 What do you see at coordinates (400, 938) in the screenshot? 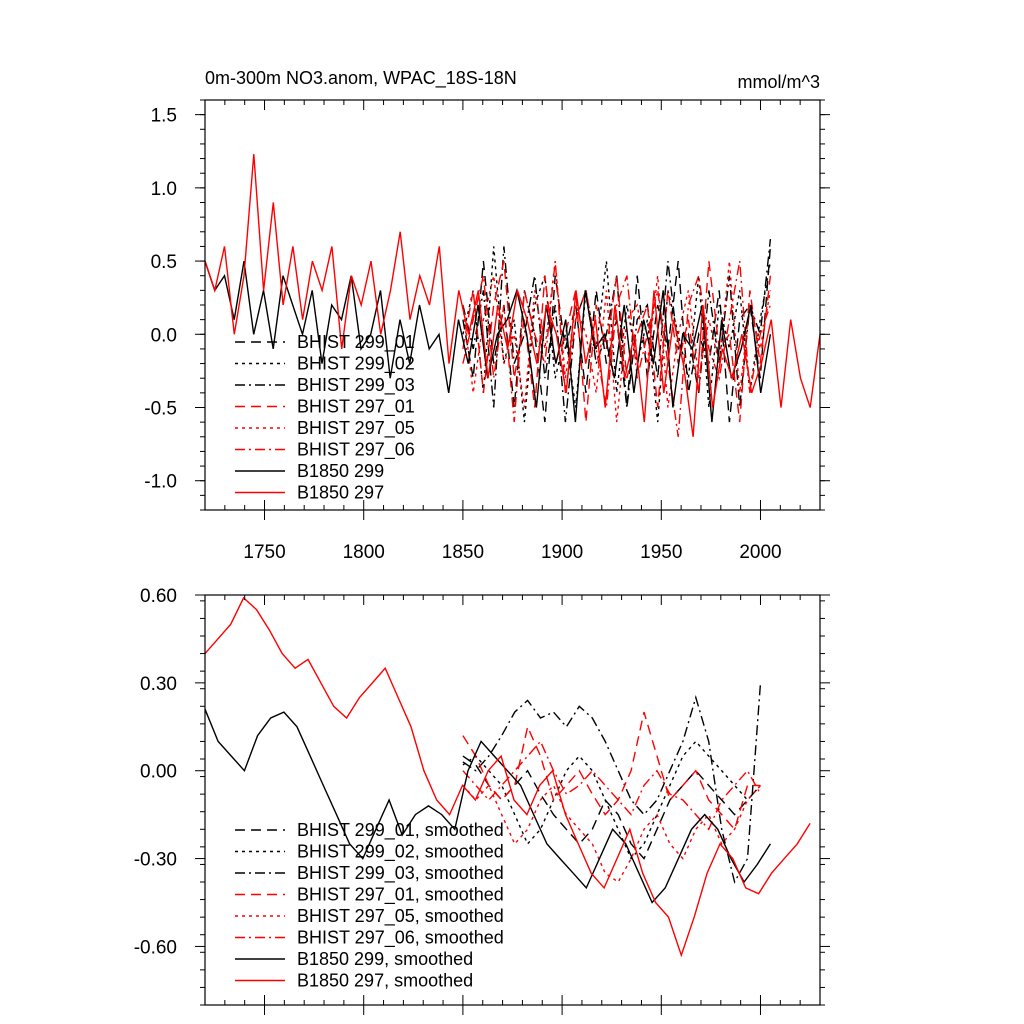
I see `legend-label: BHIST 297_06, smoothed` at bounding box center [400, 938].